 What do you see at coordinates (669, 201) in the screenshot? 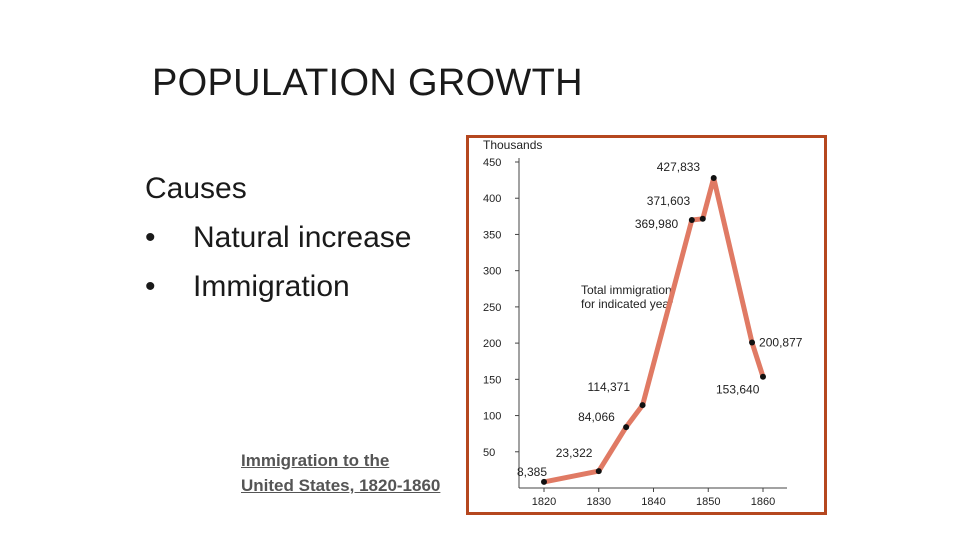
I see `data-label: 371,603` at bounding box center [669, 201].